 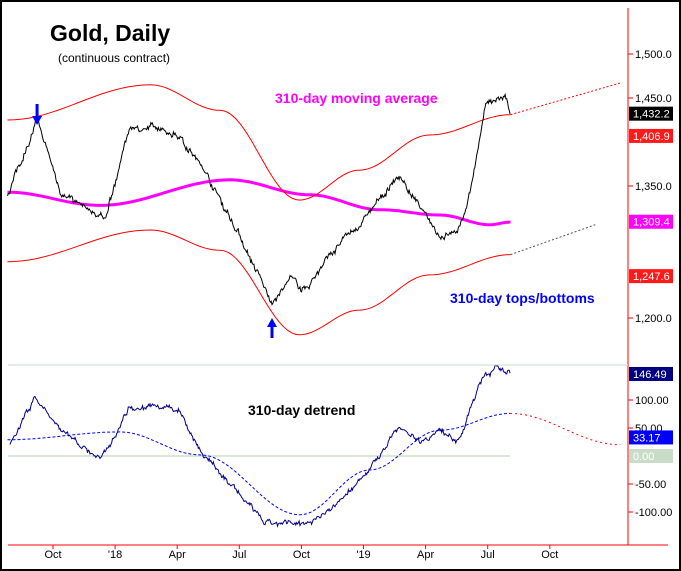 I want to click on value-badge-label: 0.00, so click(x=643, y=457).